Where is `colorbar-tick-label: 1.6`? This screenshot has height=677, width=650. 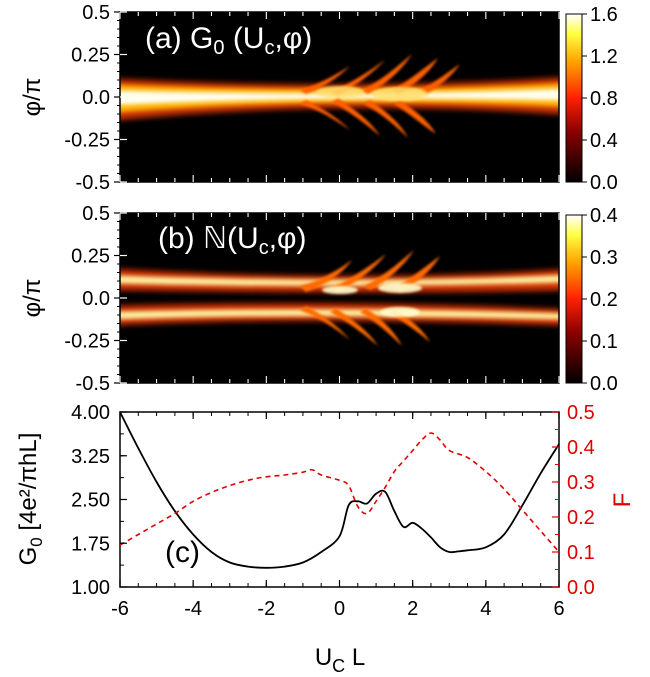 colorbar-tick-label: 1.6 is located at coordinates (604, 15).